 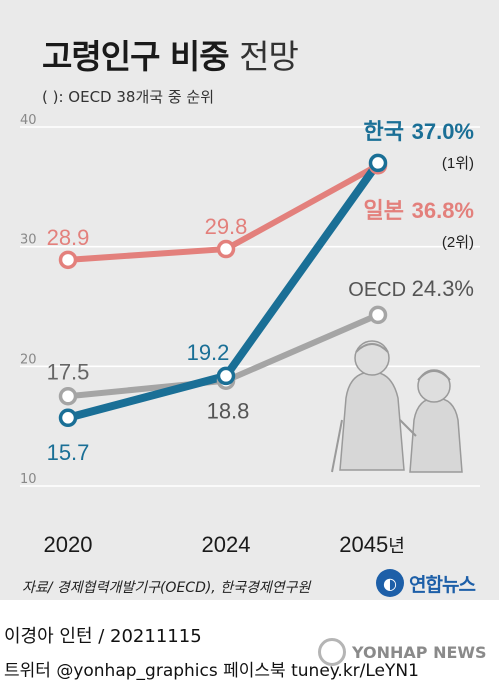 What do you see at coordinates (332, 652) in the screenshot?
I see `watermark-ring-icon` at bounding box center [332, 652].